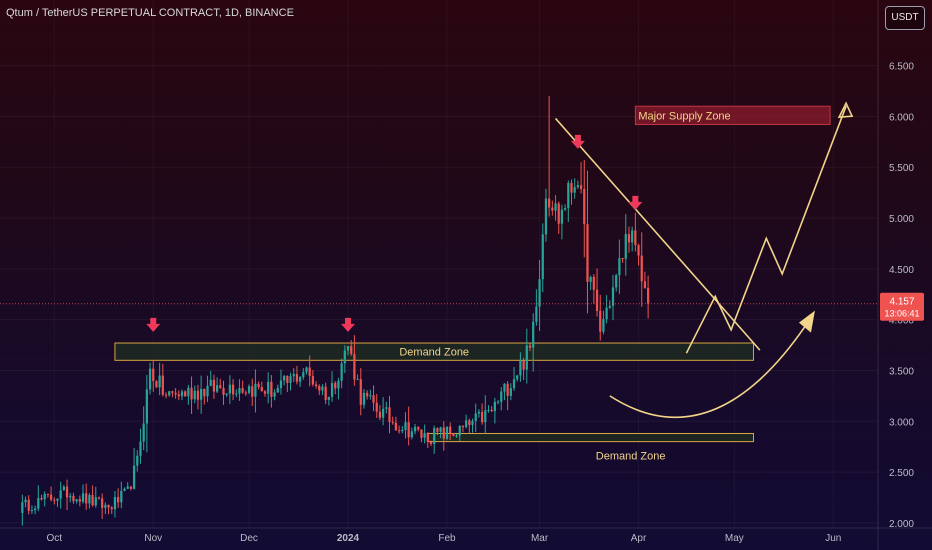  I want to click on y-tick-label: 3.500, so click(901, 371).